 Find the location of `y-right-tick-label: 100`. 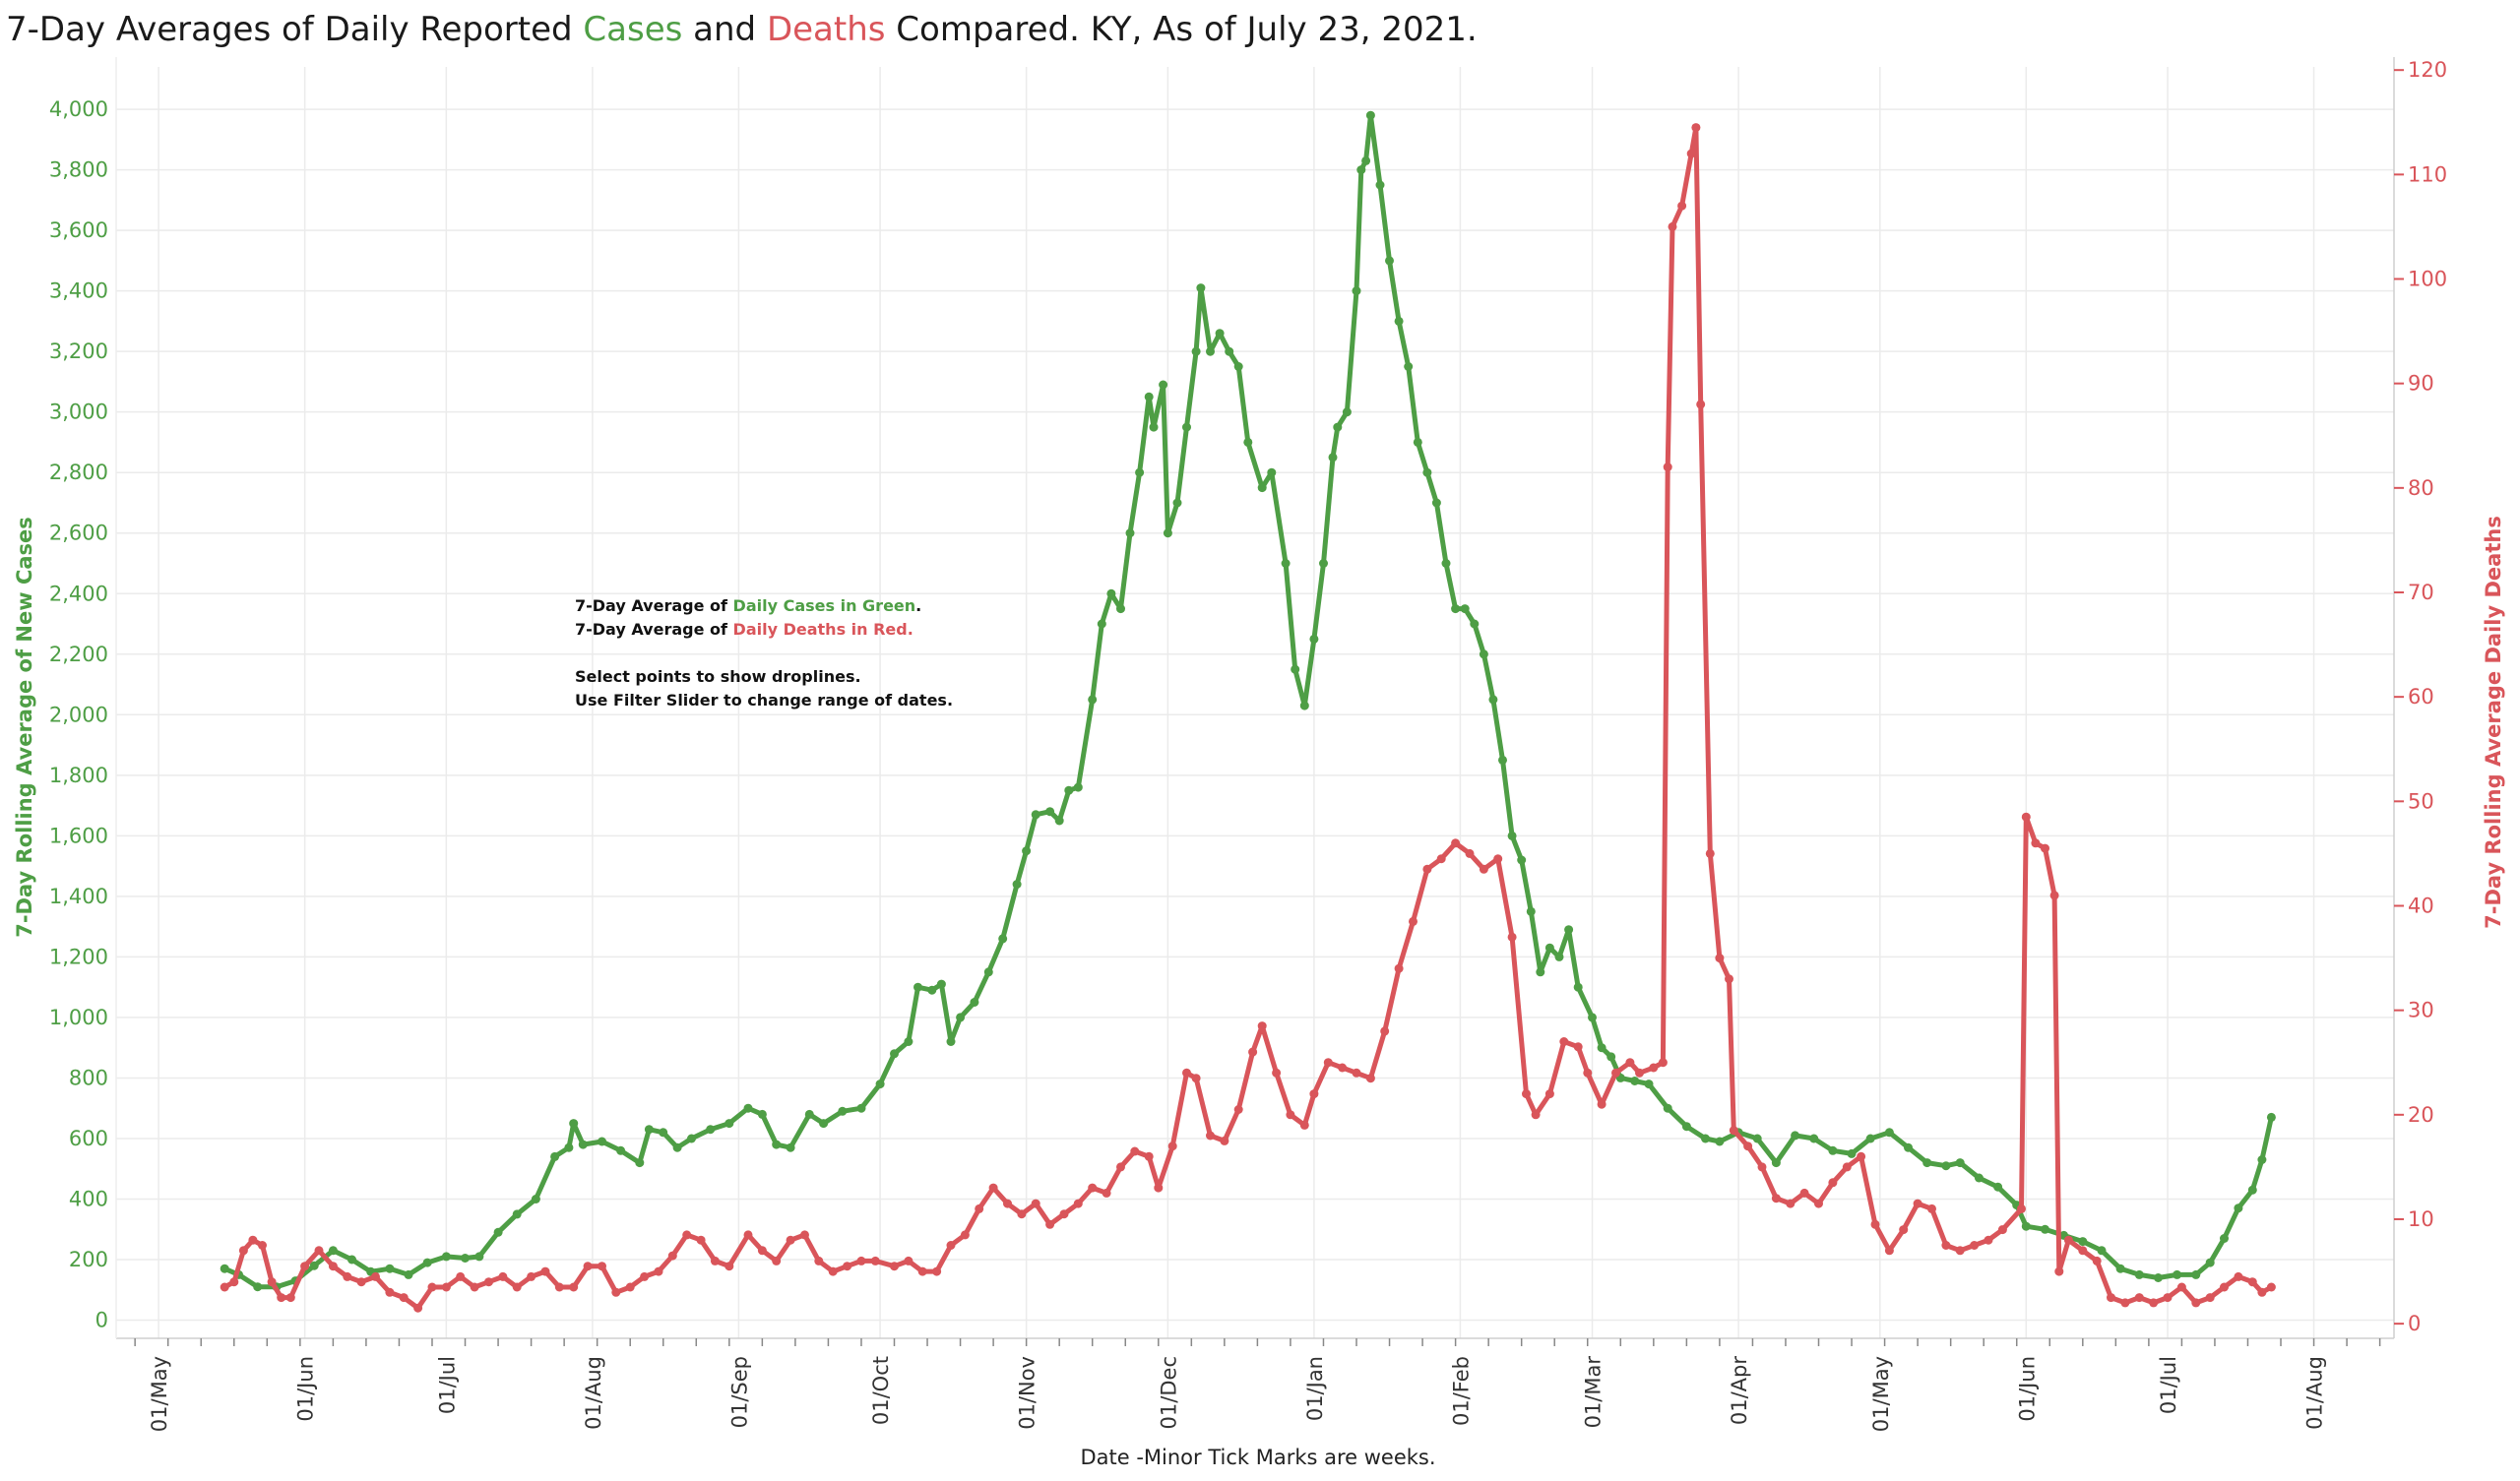

y-right-tick-label: 100 is located at coordinates (2427, 279).